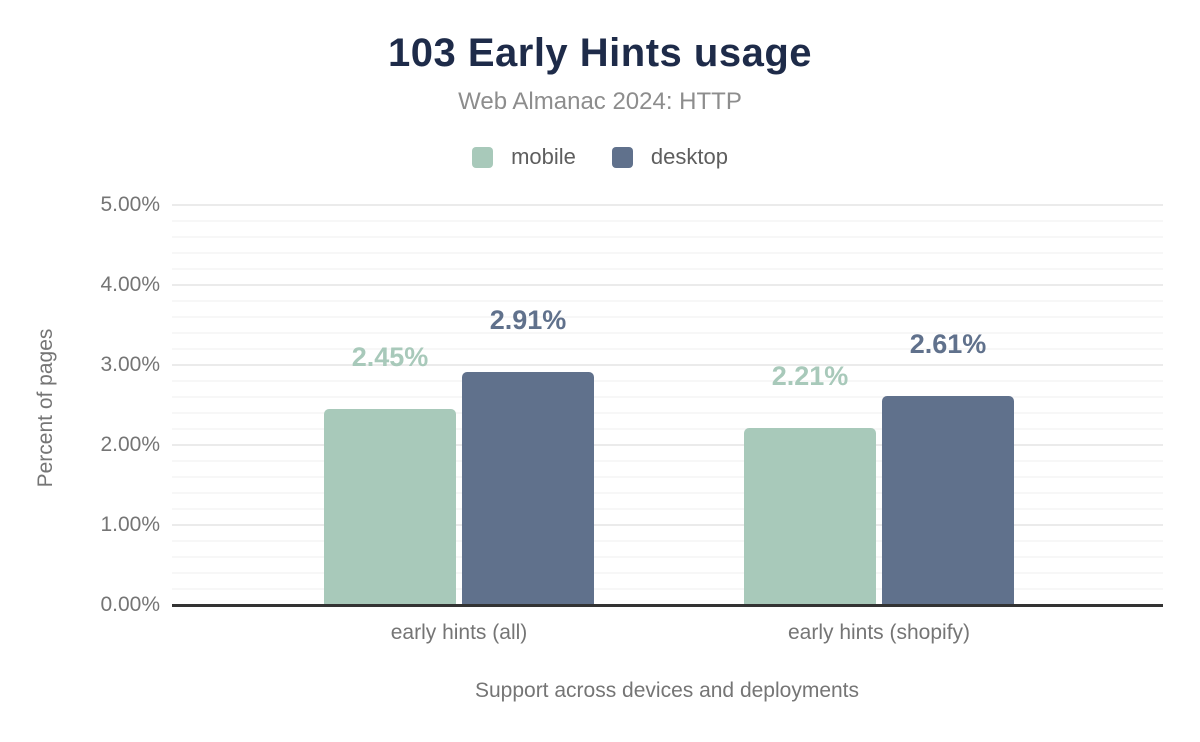 The image size is (1200, 742). Describe the element at coordinates (600, 53) in the screenshot. I see `chart-title: 103 Early Hints usage` at that location.